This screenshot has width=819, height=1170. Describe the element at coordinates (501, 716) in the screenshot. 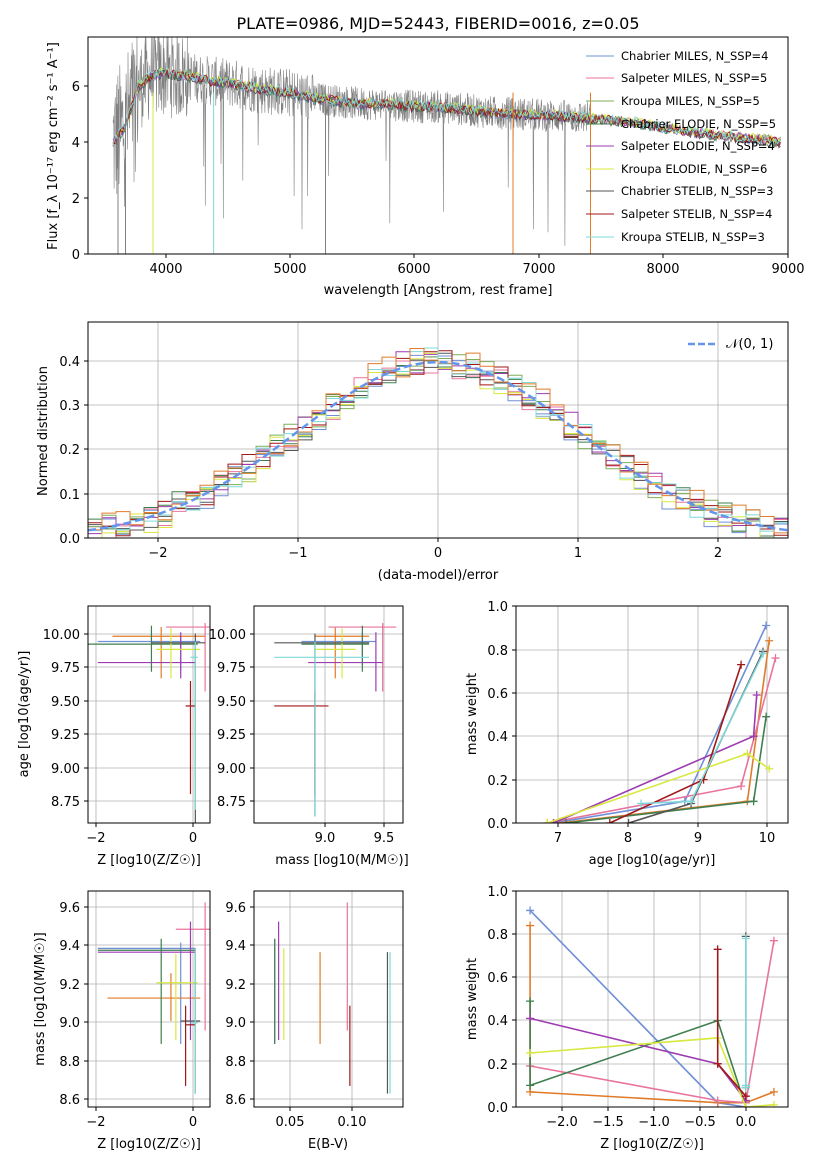

I see `y-ticks: 0.0 0.2 0.4 0.6 0.8 1.0` at that location.